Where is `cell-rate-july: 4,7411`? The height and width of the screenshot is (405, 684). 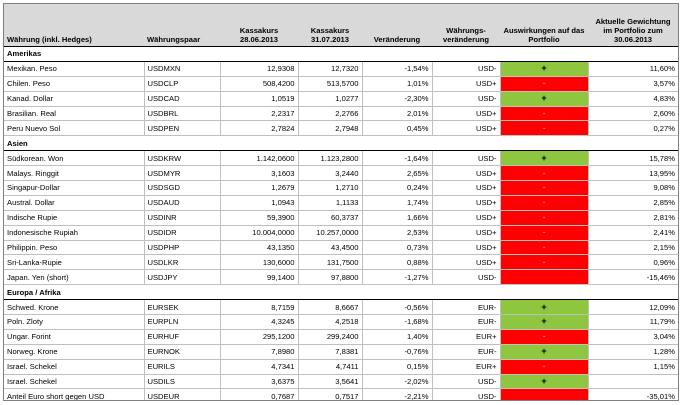
cell-rate-july: 4,7411 is located at coordinates (329, 367).